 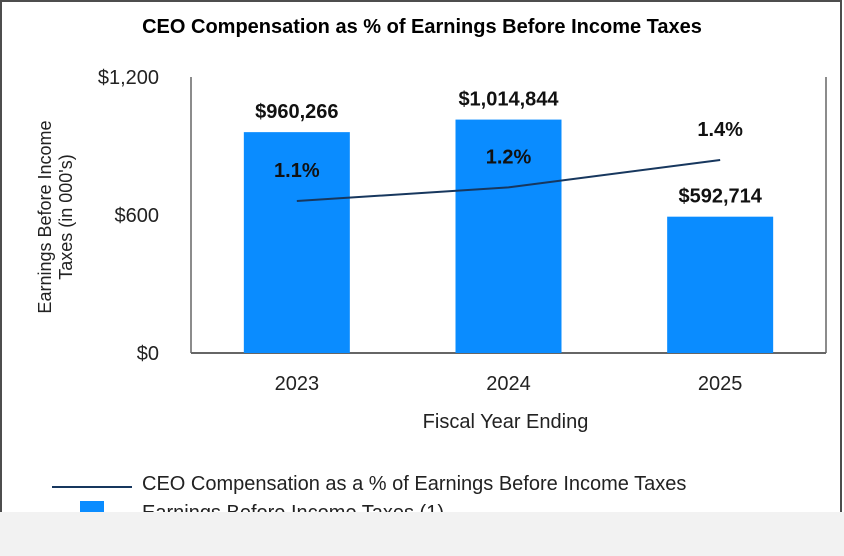 I want to click on x-axis-label: Fiscal Year Ending, so click(x=506, y=422).